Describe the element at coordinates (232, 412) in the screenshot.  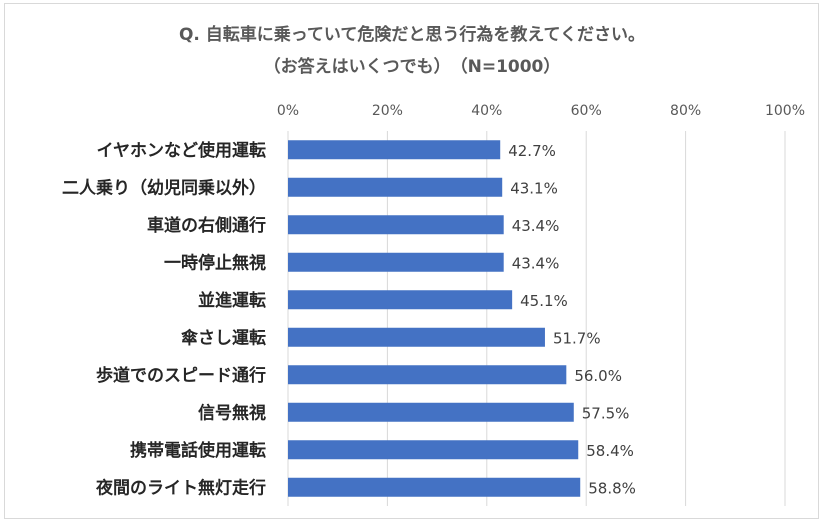
I see `category-label: 信号無視` at that location.